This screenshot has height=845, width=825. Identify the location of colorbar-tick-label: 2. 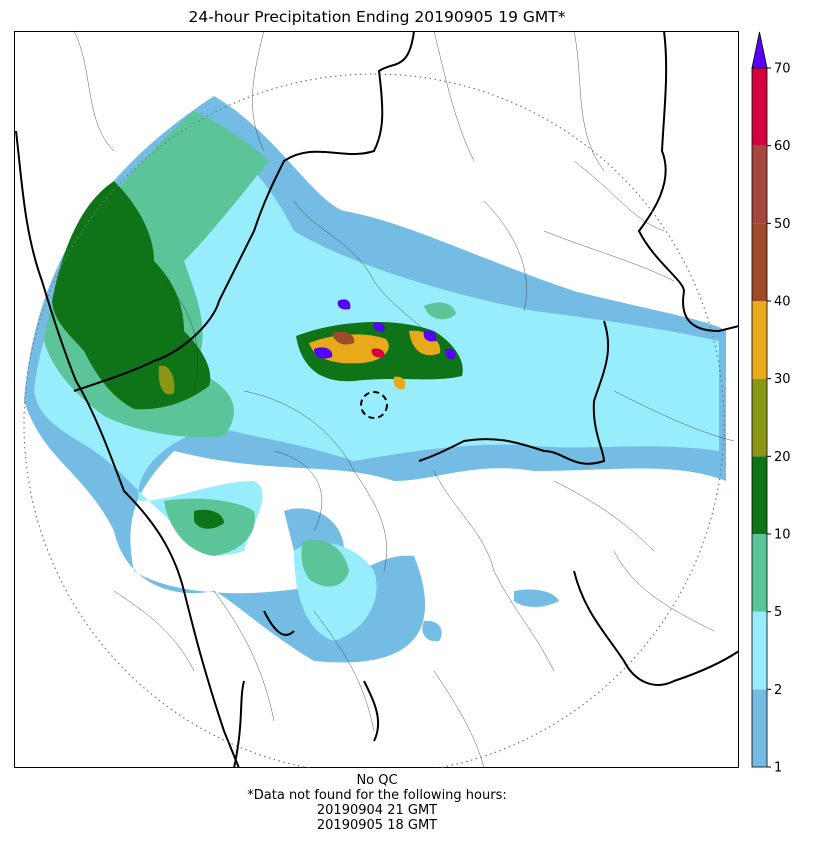
(778, 690).